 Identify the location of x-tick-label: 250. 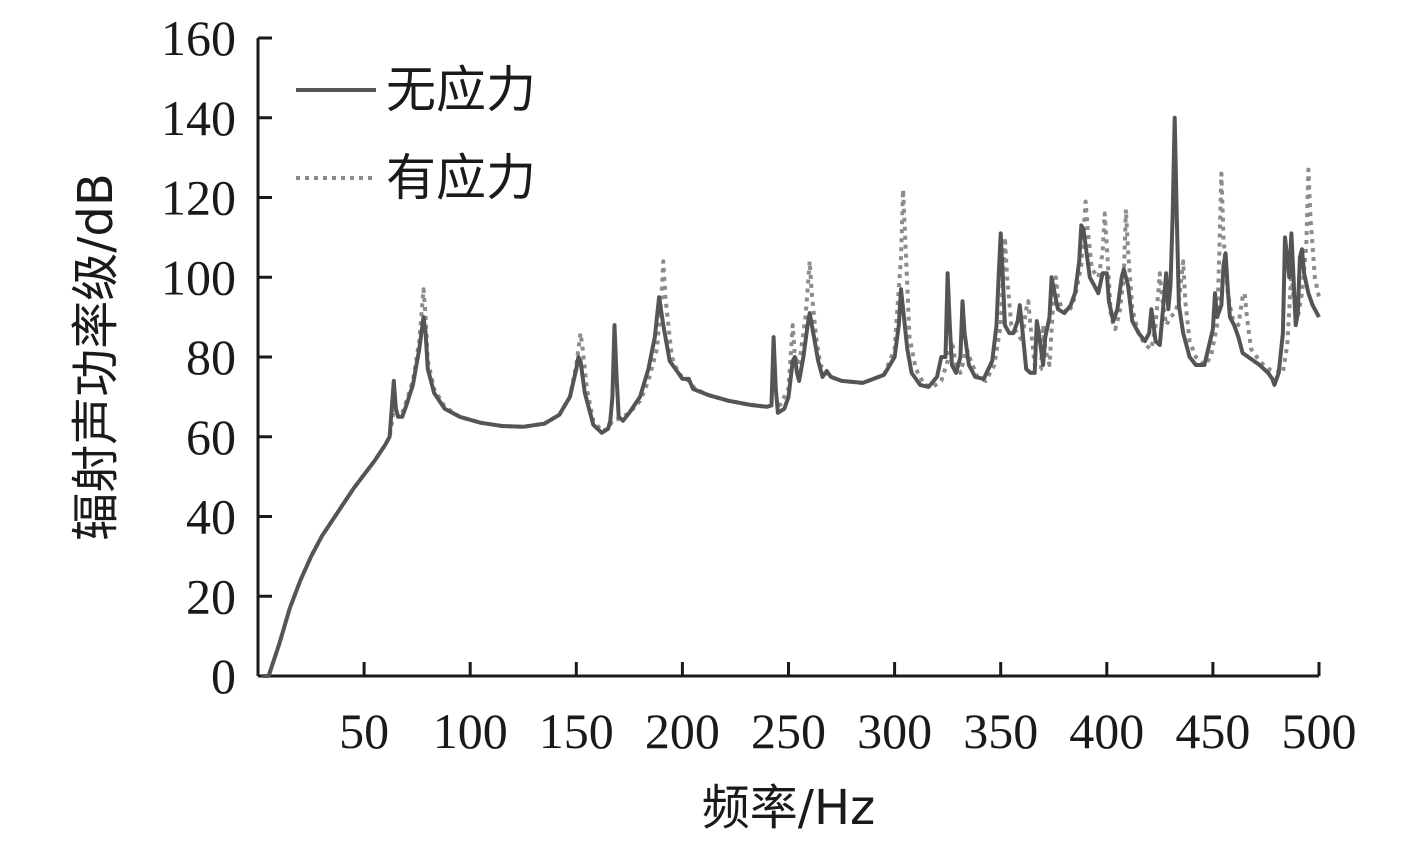
(788, 731).